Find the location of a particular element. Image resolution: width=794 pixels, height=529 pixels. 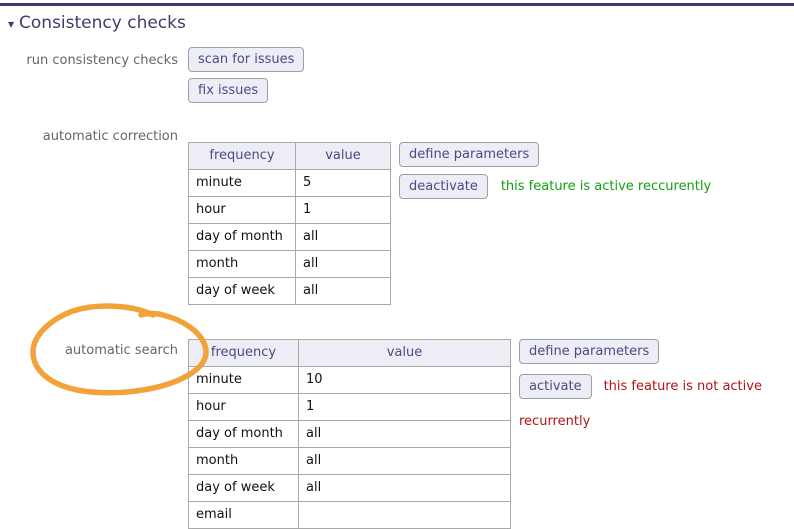

run-checks-label: run consistency checks is located at coordinates (102, 60).